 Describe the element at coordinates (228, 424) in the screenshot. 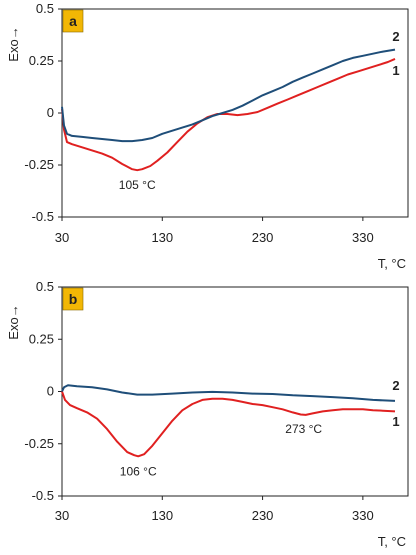

I see `series-1-line` at that location.